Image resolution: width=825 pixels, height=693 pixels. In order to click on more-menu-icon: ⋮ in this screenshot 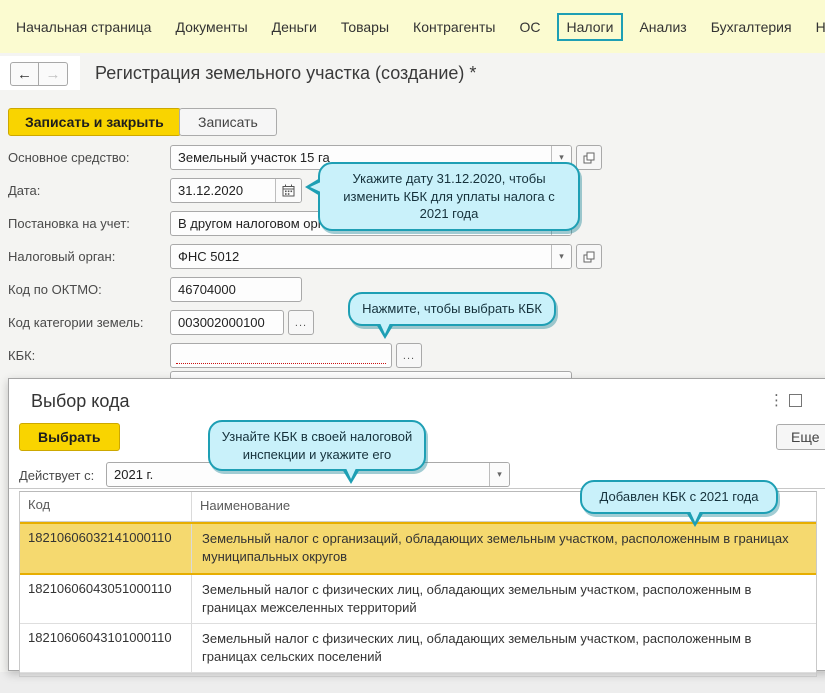, I will do `click(776, 400)`.